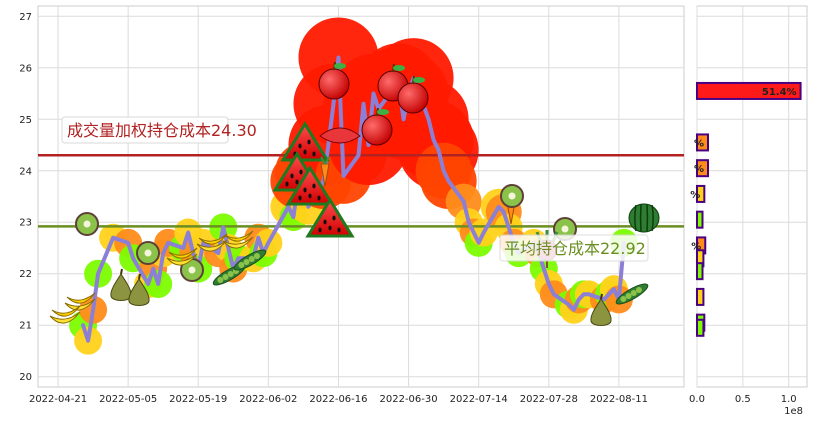 This screenshot has height=422, width=813. Describe the element at coordinates (58, 399) in the screenshot. I see `x-tick-label: 2022-04-21` at that location.